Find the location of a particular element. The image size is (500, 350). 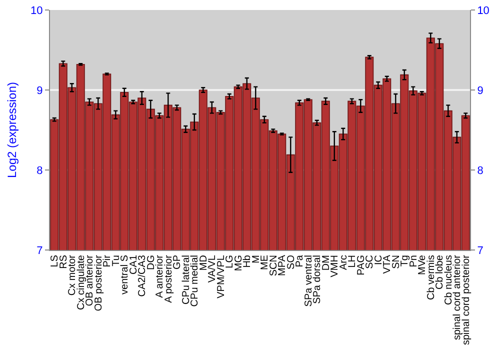

x-tick-label: LH is located at coordinates (352, 261).